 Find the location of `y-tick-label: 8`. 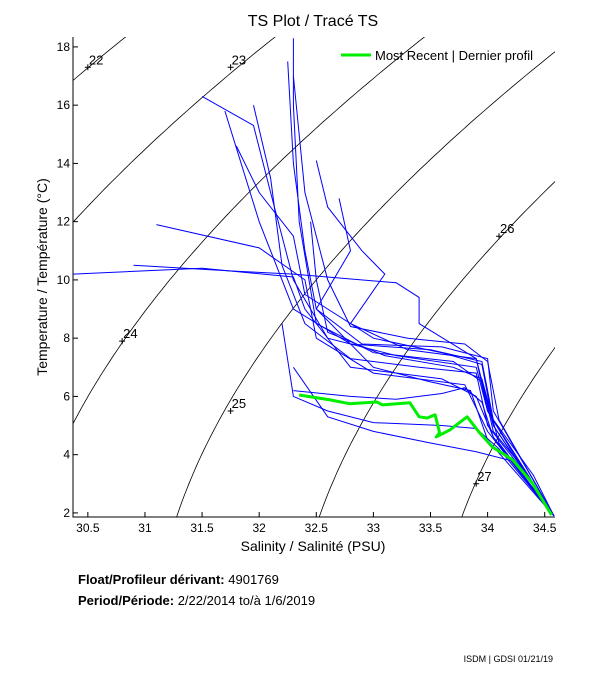

y-tick-label: 8 is located at coordinates (66, 338).